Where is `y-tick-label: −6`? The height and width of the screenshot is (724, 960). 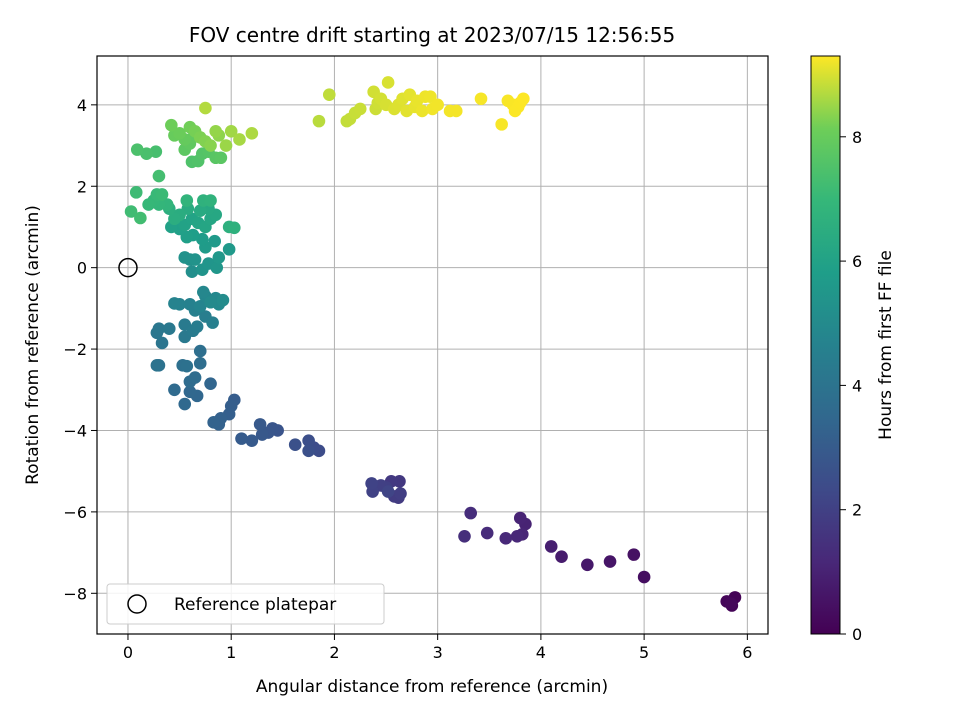
y-tick-label: −6 is located at coordinates (75, 512).